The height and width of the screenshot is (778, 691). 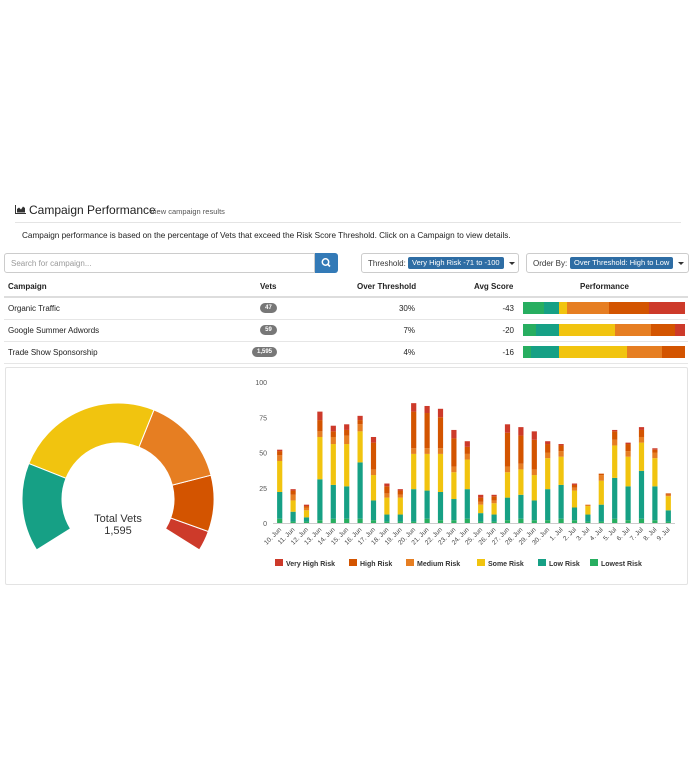 What do you see at coordinates (621, 564) in the screenshot?
I see `legend-item: Lowest Risk` at bounding box center [621, 564].